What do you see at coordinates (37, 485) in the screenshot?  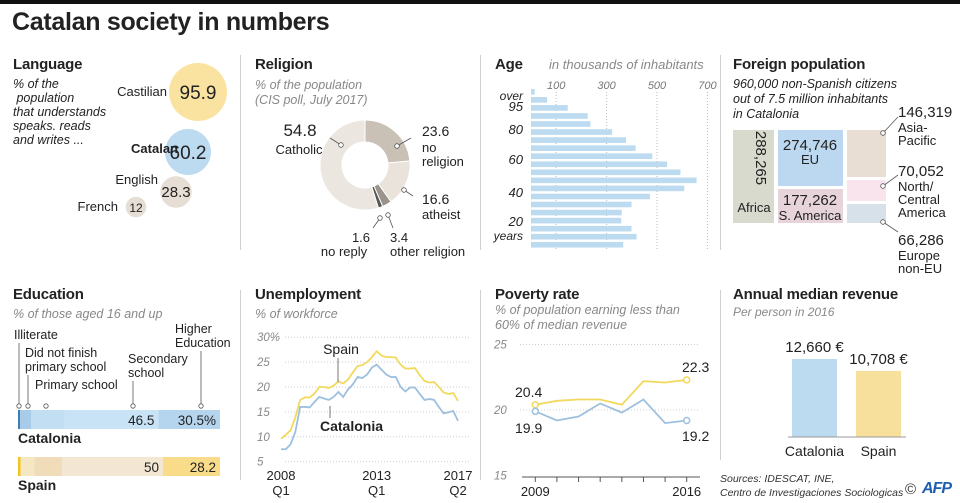 I see `education-series-label: Spain` at bounding box center [37, 485].